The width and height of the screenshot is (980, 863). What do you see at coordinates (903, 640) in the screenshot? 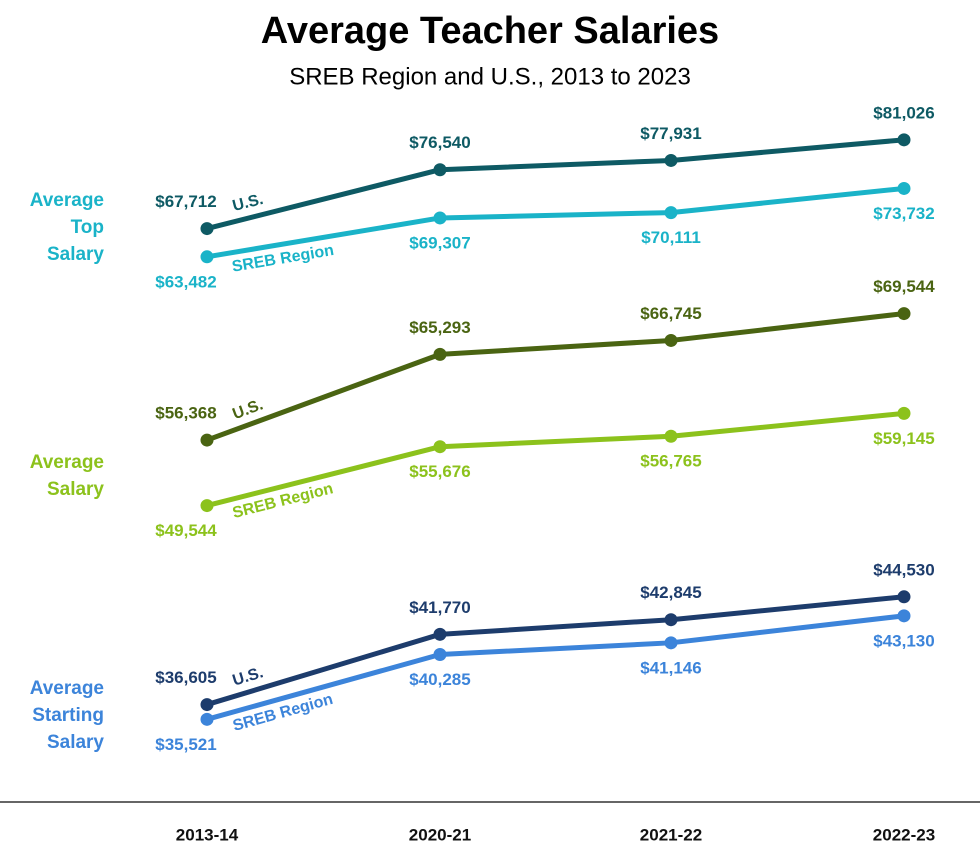
I see `value-label: $43,130` at bounding box center [903, 640].